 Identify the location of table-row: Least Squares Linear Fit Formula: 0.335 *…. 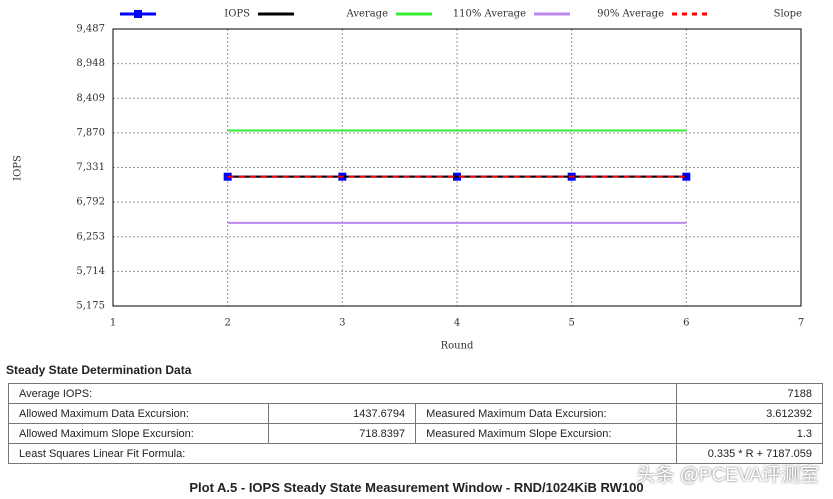
(415, 453).